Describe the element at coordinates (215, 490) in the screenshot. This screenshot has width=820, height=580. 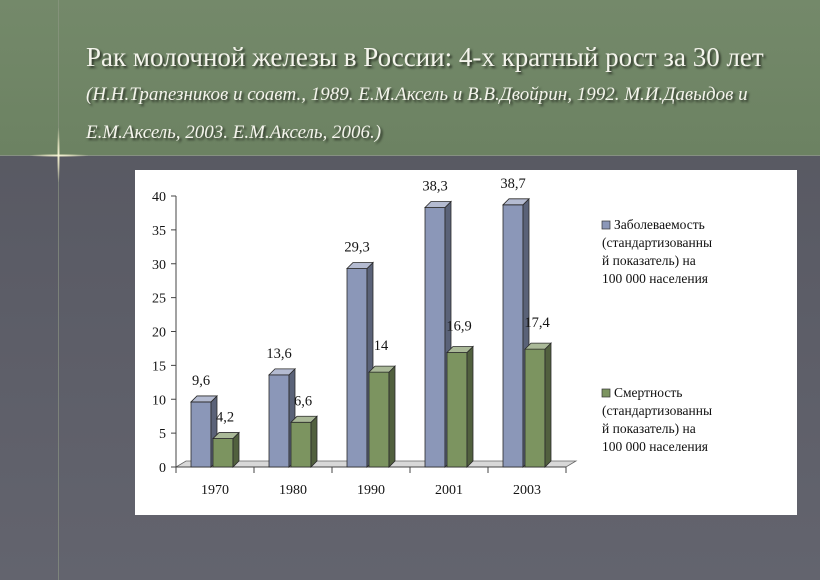
I see `x-tick-label: 1970` at that location.